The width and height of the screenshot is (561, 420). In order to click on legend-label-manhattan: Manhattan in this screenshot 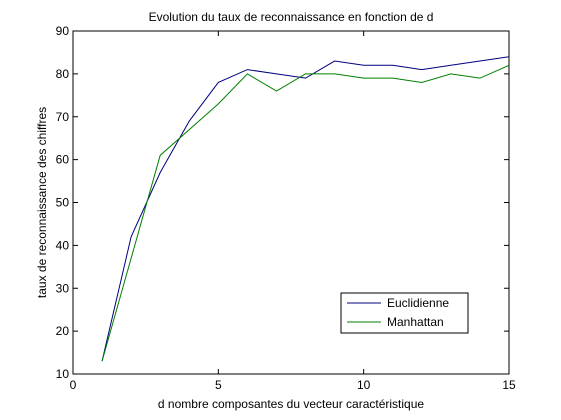, I will do `click(415, 322)`.